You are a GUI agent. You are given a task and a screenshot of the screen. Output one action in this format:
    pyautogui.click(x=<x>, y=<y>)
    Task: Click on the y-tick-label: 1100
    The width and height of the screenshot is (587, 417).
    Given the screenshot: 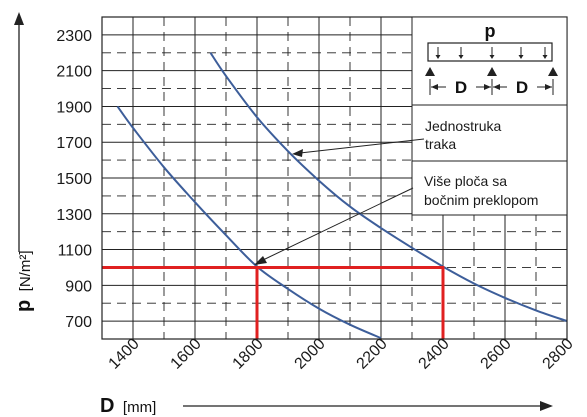 What is the action you would take?
    pyautogui.click(x=75, y=251)
    